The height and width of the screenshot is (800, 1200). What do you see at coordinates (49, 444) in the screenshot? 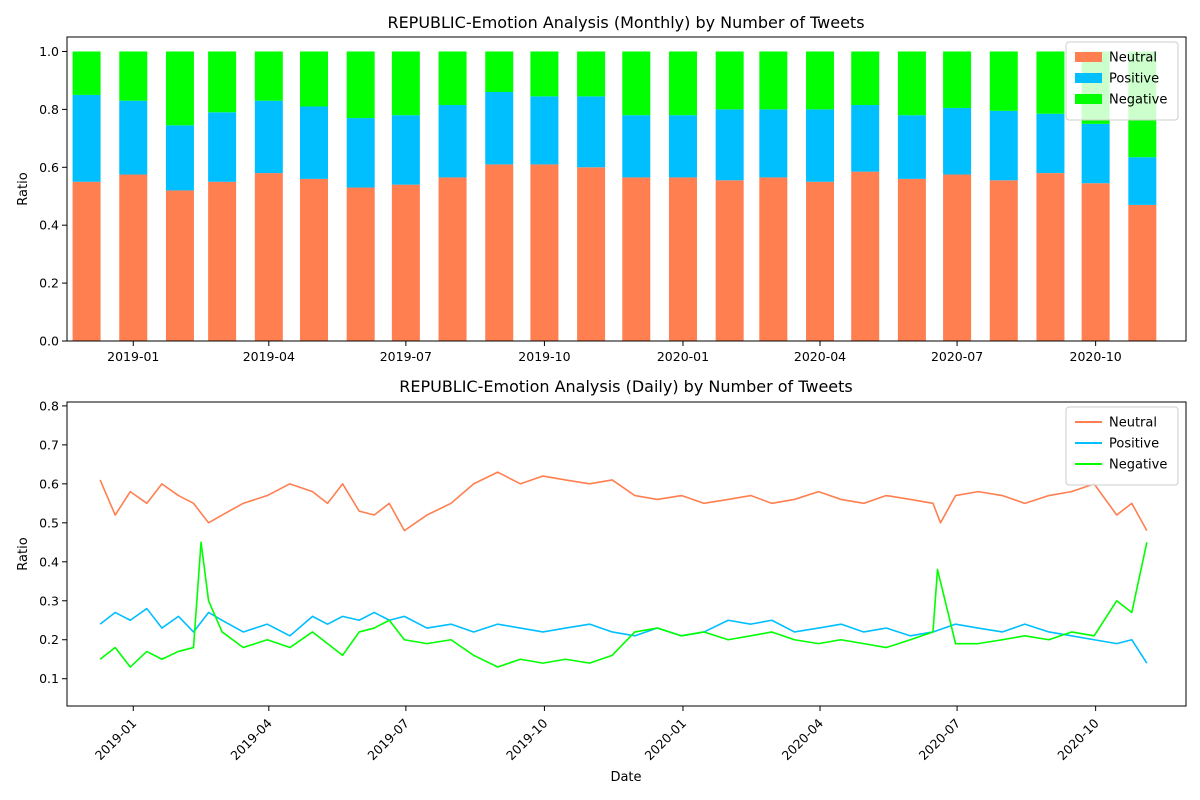
I see `y-tick-label: 0.7` at bounding box center [49, 444].